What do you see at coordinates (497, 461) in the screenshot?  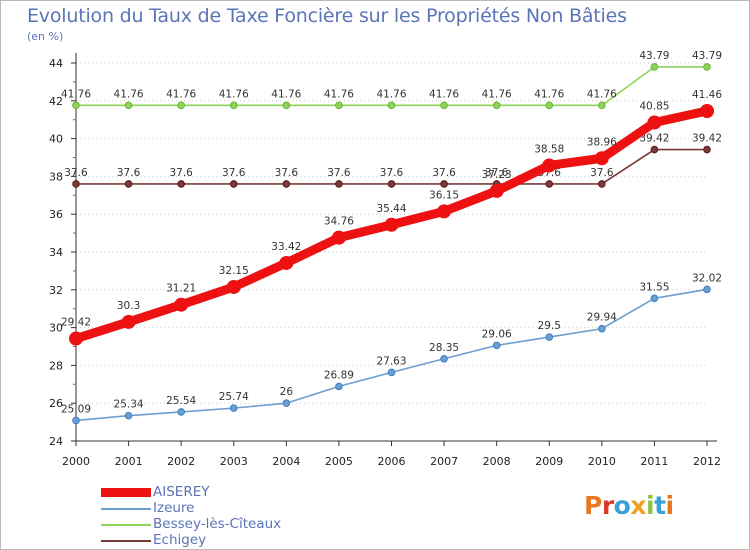 I see `x-tick-label: 2008` at bounding box center [497, 461].